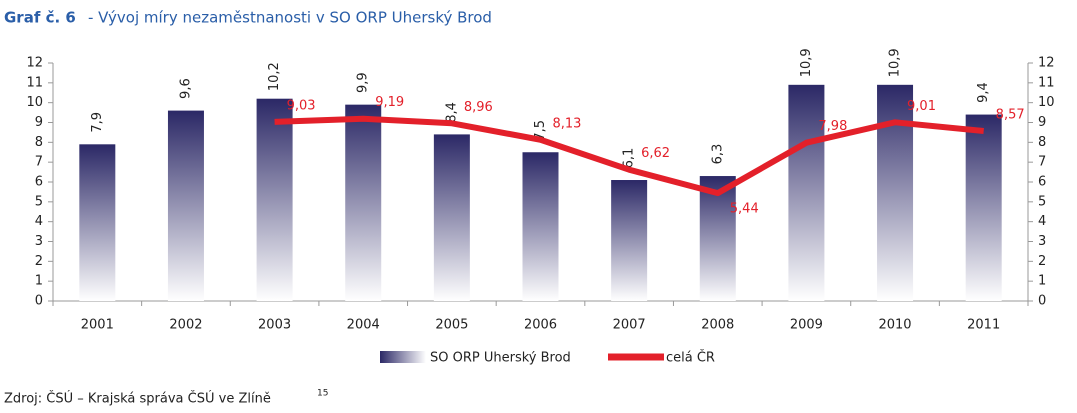 The height and width of the screenshot is (413, 1077). Describe the element at coordinates (1046, 82) in the screenshot. I see `y2-tick-label: 11` at that location.